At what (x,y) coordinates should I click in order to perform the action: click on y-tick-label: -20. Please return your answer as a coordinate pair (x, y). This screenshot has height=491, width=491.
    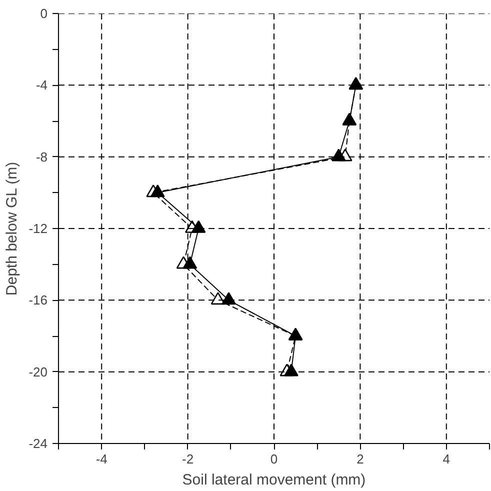
    Looking at the image, I should click on (38, 372).